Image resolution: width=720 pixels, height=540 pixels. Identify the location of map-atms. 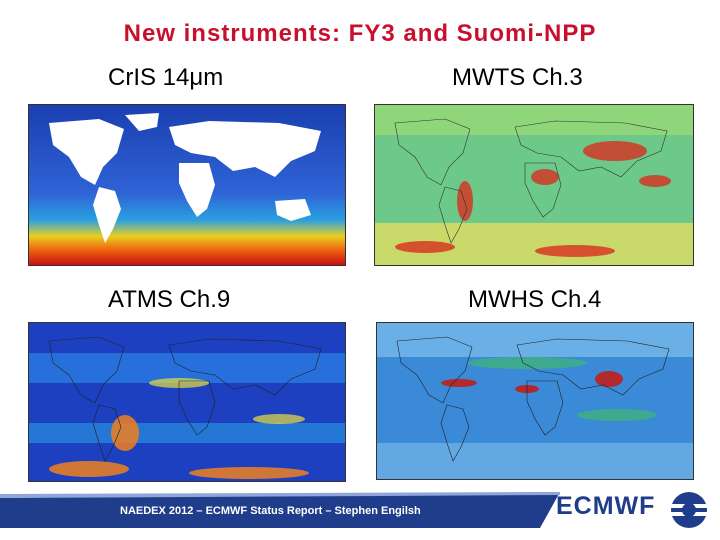
(187, 402).